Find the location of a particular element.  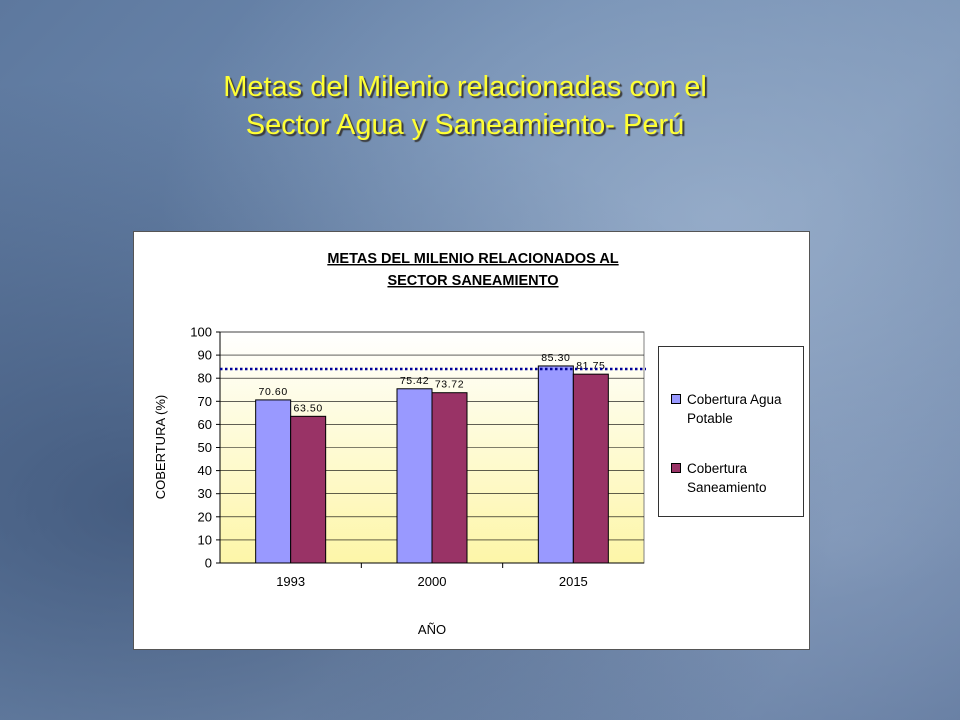

slide-title-line-2: Sector Agua y Saneamiento- Perú is located at coordinates (465, 125).